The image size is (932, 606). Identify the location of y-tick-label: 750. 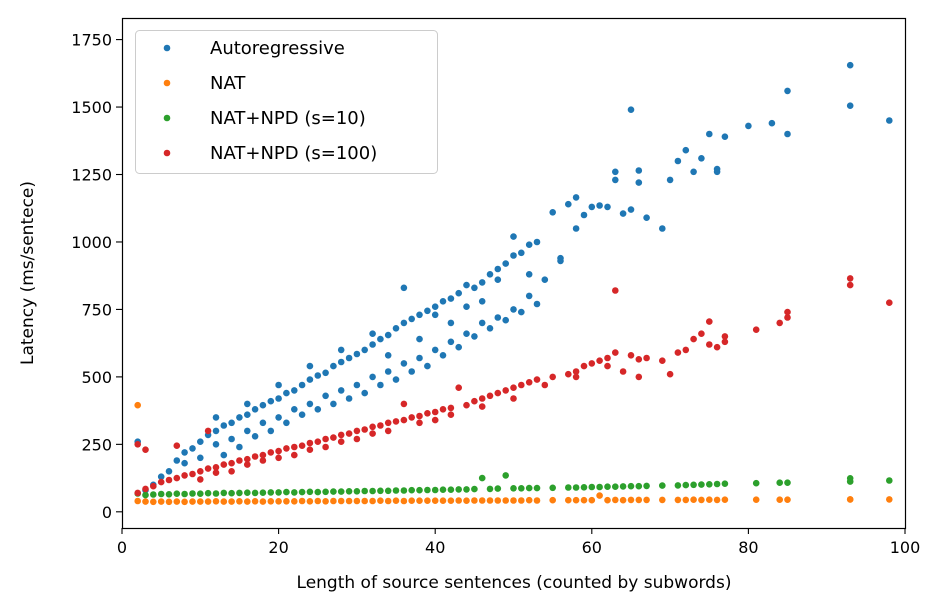
(96, 309).